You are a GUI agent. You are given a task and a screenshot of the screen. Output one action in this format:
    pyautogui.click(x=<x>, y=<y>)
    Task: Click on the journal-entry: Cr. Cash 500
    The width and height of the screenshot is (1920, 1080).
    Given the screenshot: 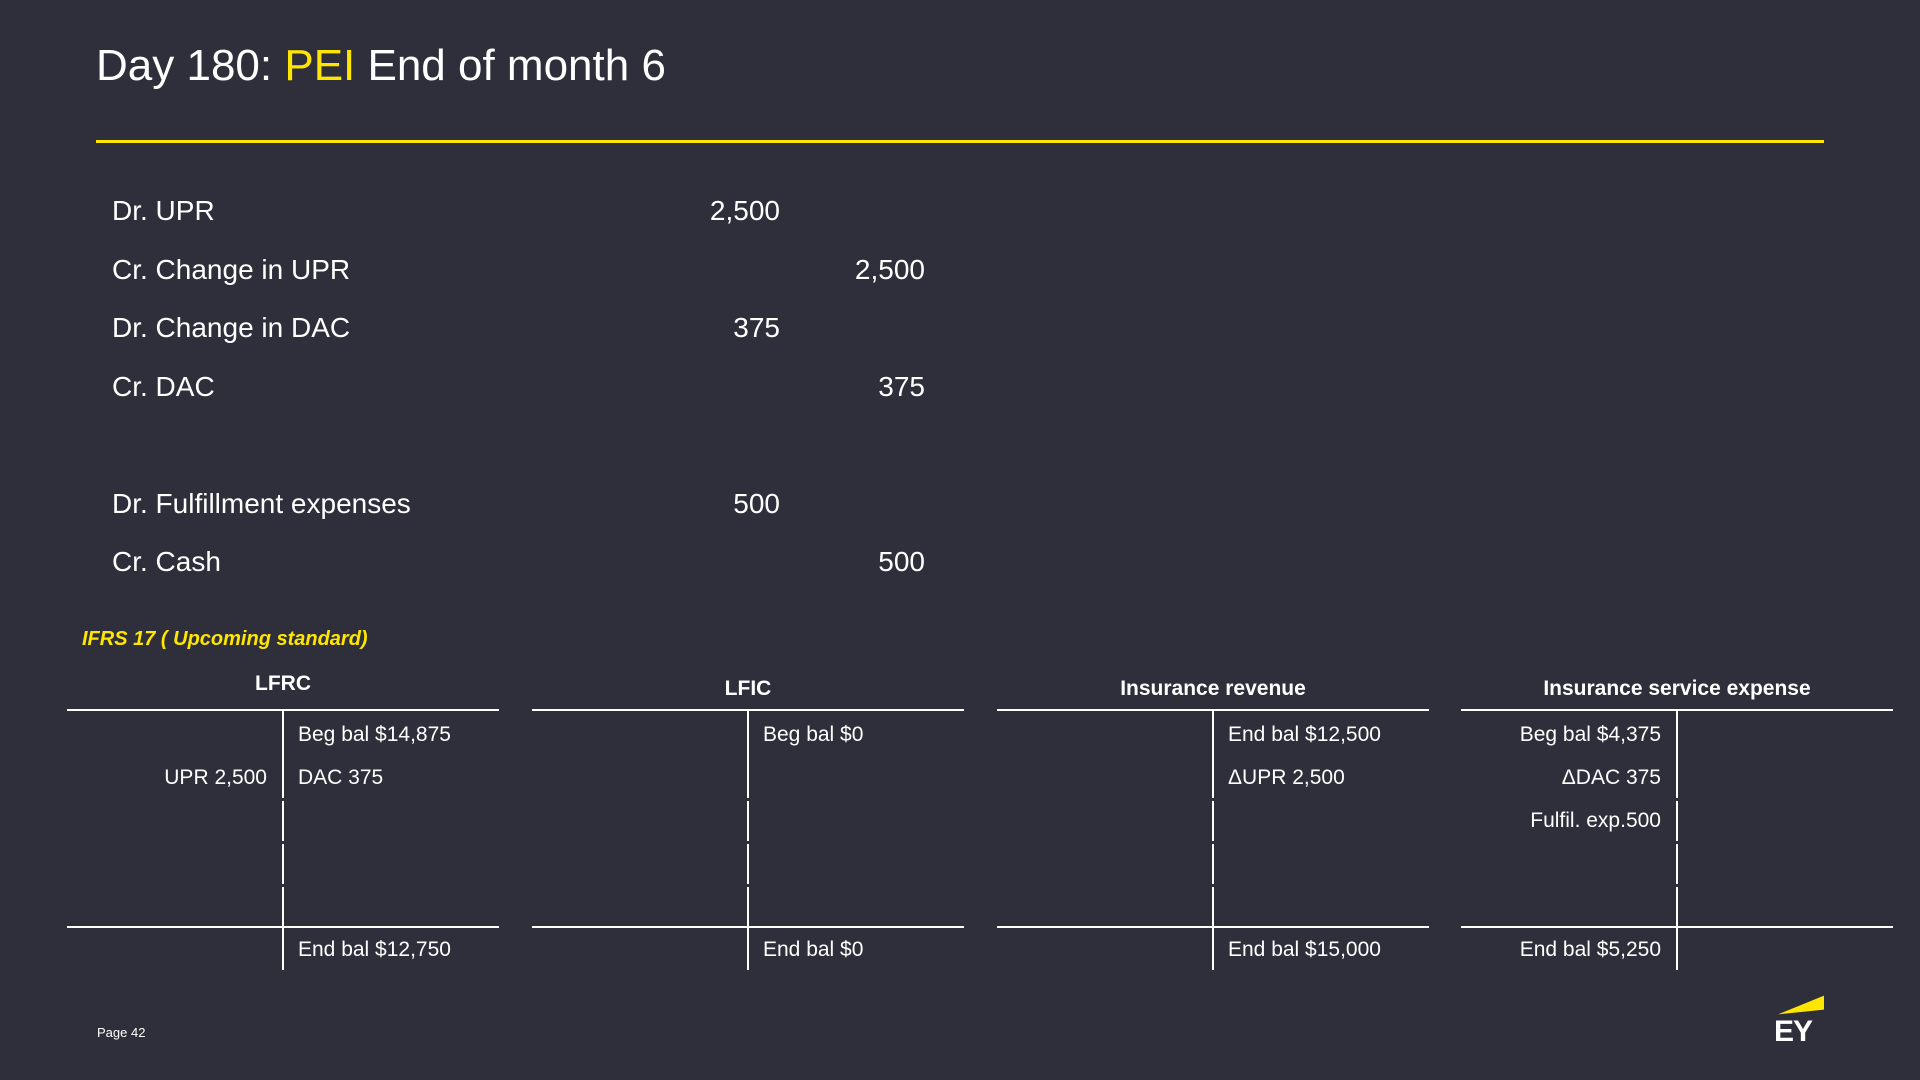 What is the action you would take?
    pyautogui.click(x=522, y=565)
    